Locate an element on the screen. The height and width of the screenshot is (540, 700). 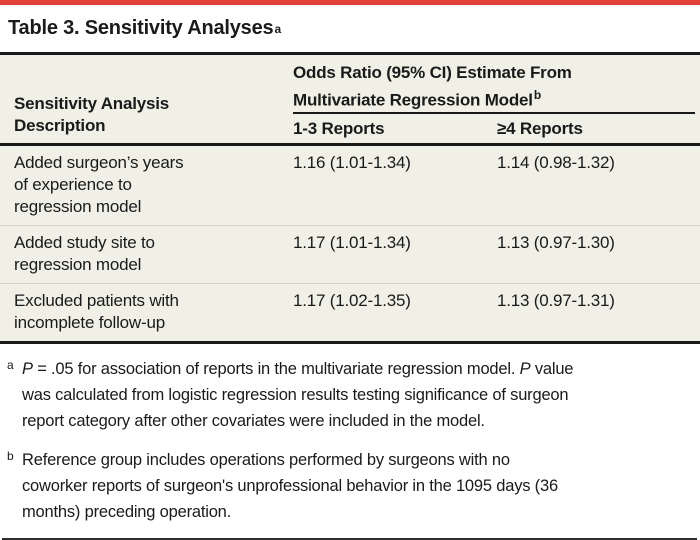
column-subheader-1-3-reports: 1-3 Reports is located at coordinates (339, 128).